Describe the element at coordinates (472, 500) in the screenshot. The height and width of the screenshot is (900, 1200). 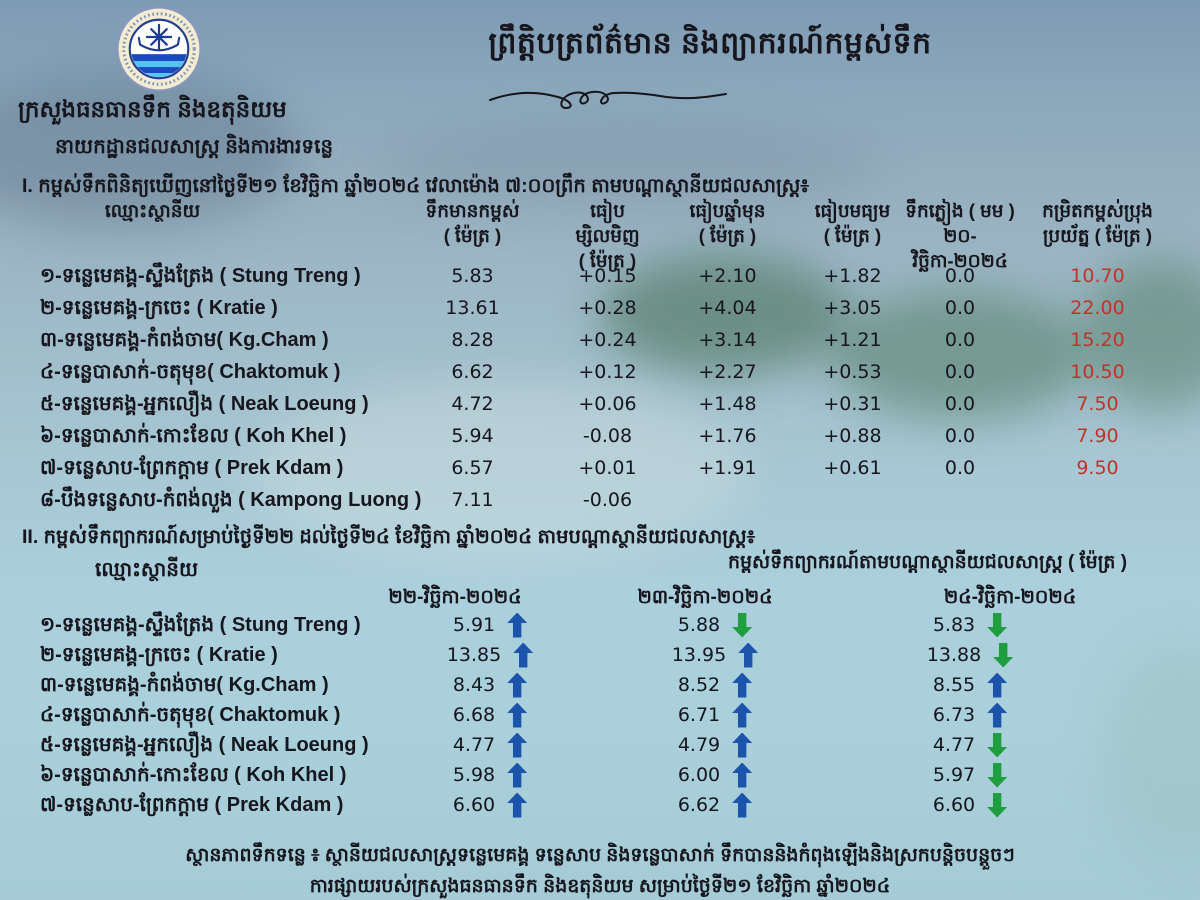
I see `water-level-value: 7.11` at that location.